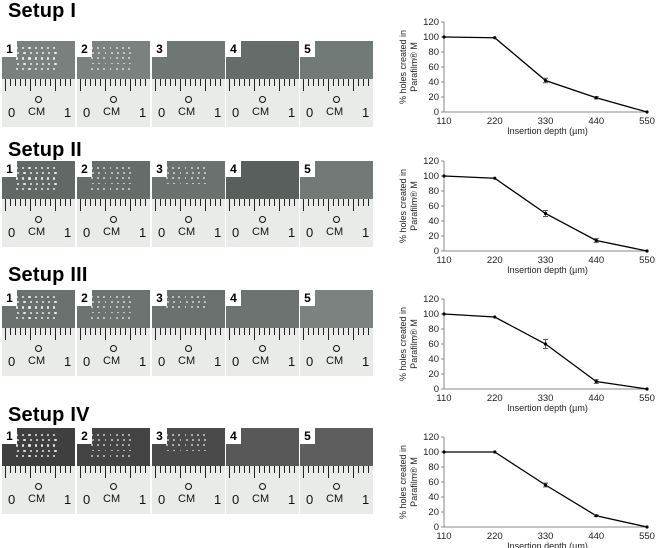  Describe the element at coordinates (188, 333) in the screenshot. I see `photo-strip-setup-3: 0 CM 1 1 0 CM 1 2 0 CM 1 3 0 CM 1 4 0 CM 1 5` at that location.